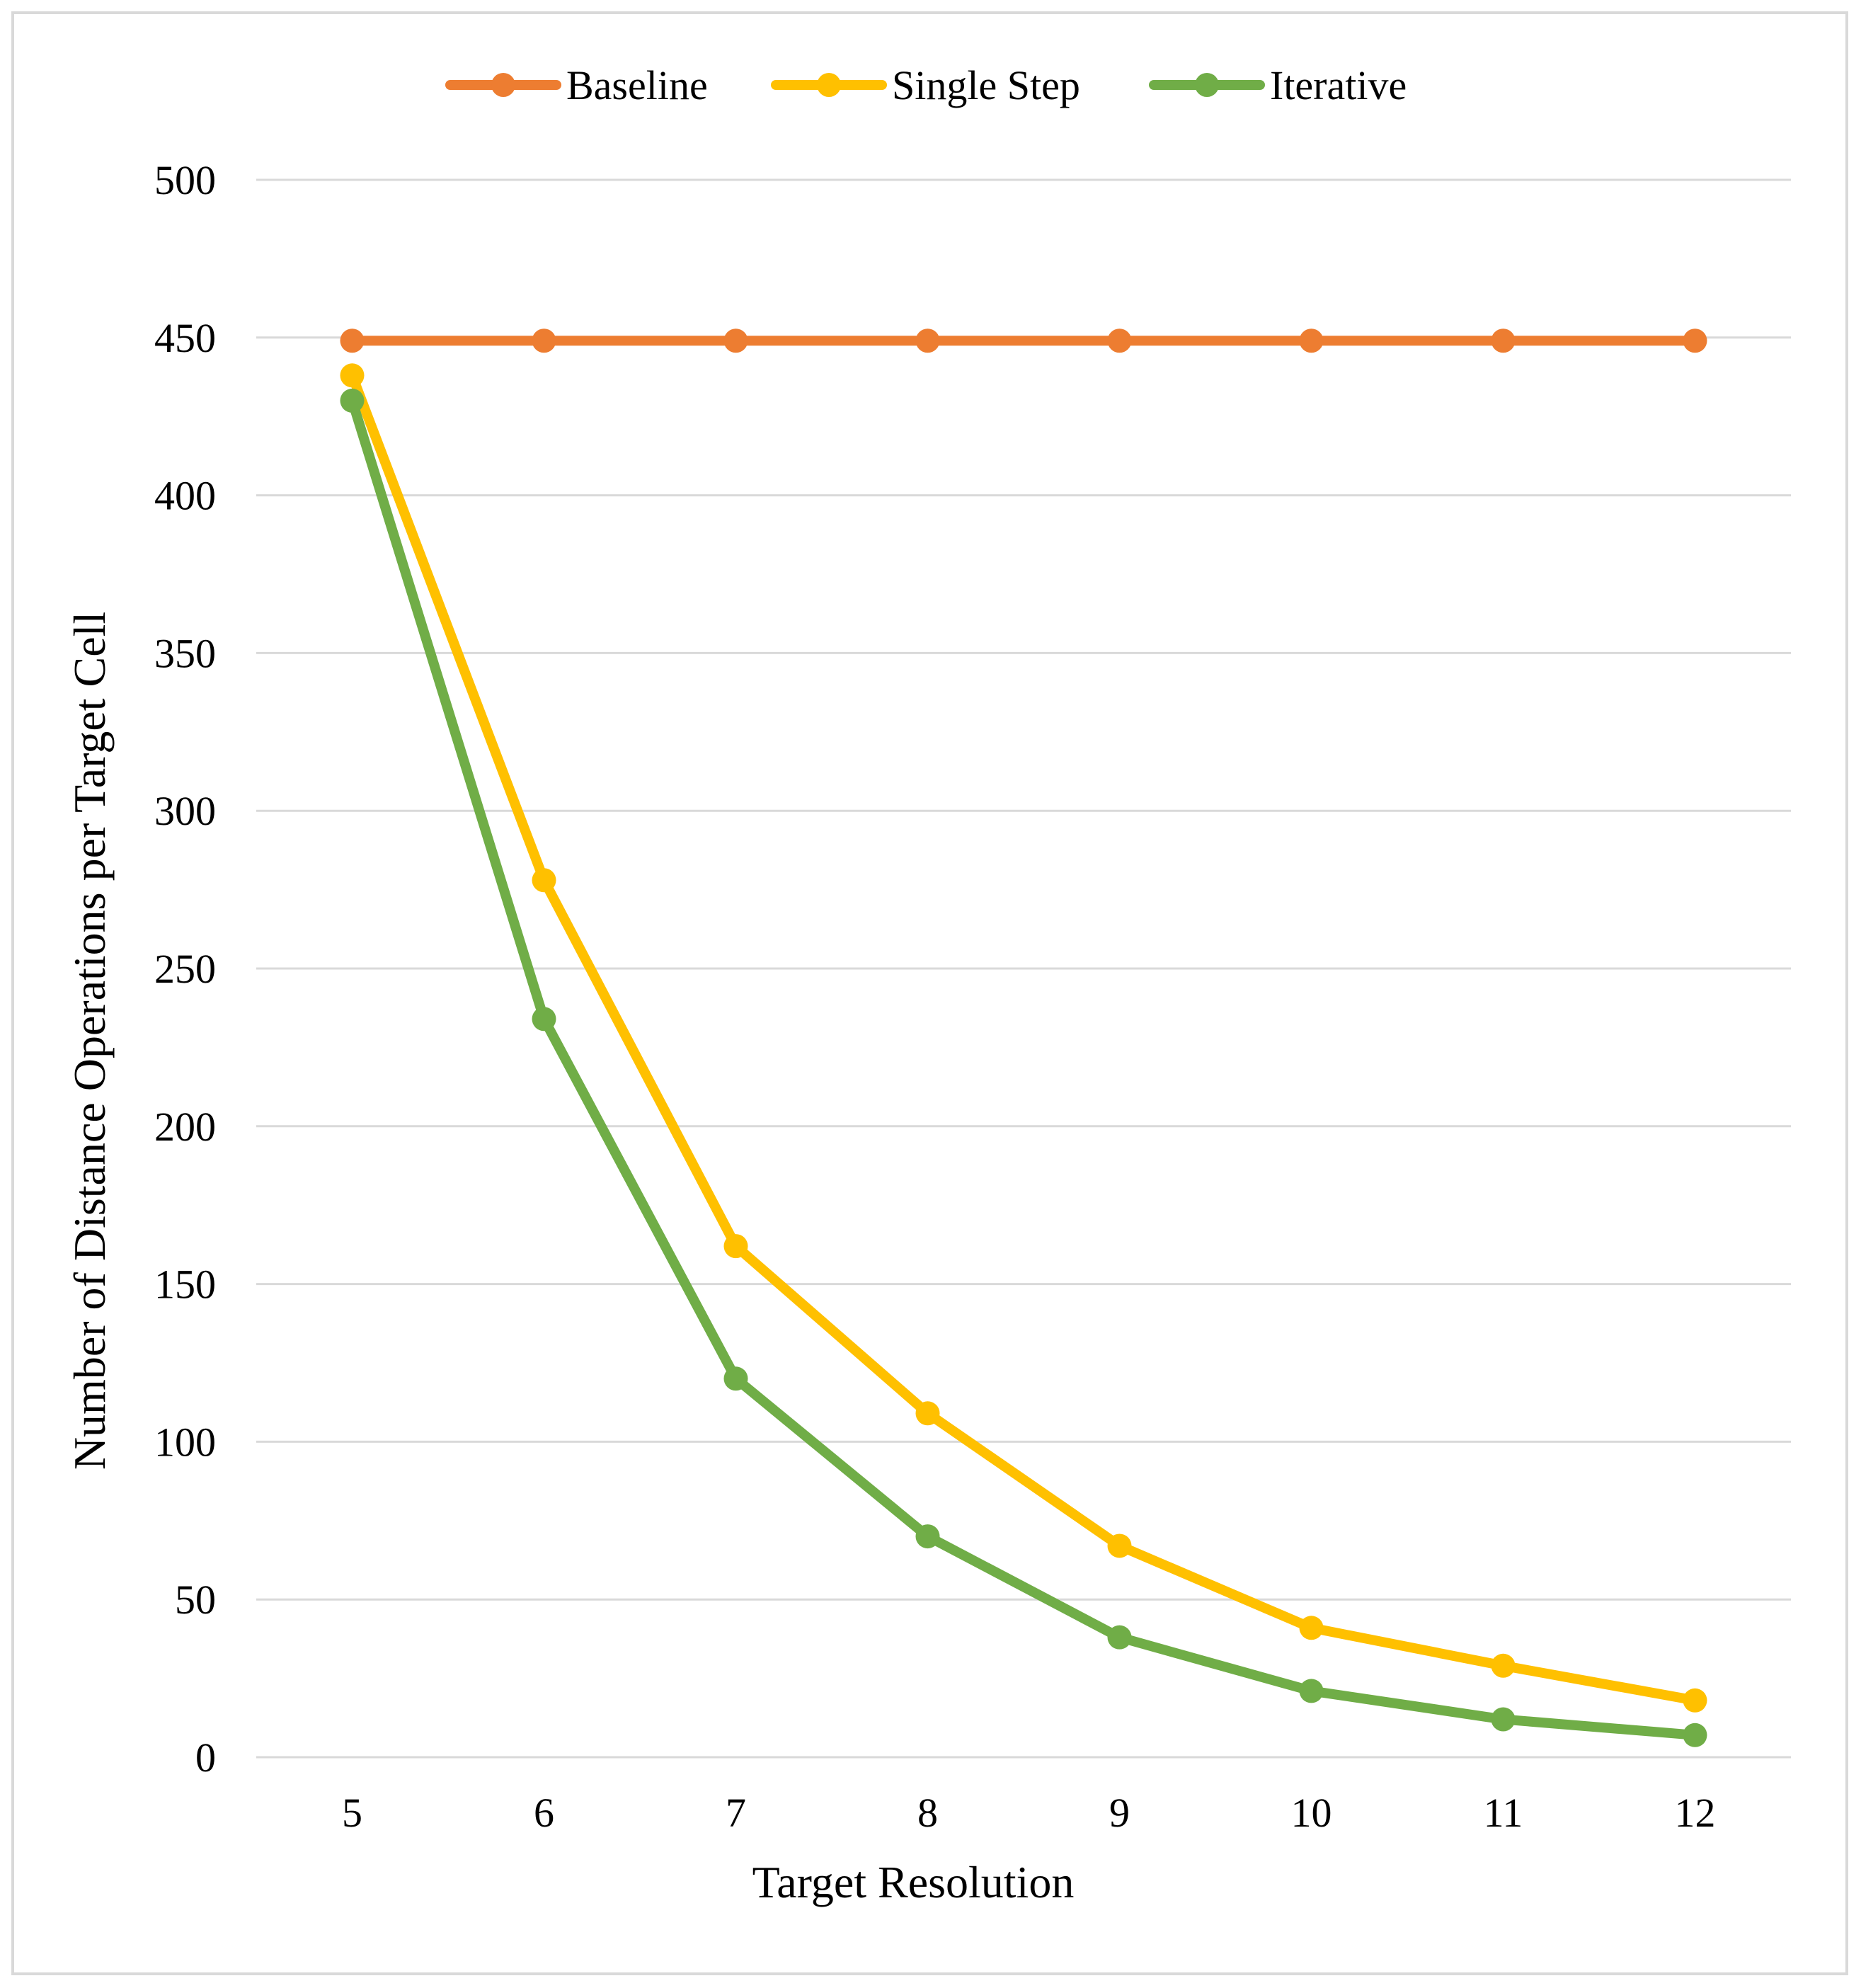  What do you see at coordinates (1029, 1813) in the screenshot?
I see `x-axis-tick-labels: 5 6 7 8 9 10 11 12` at bounding box center [1029, 1813].